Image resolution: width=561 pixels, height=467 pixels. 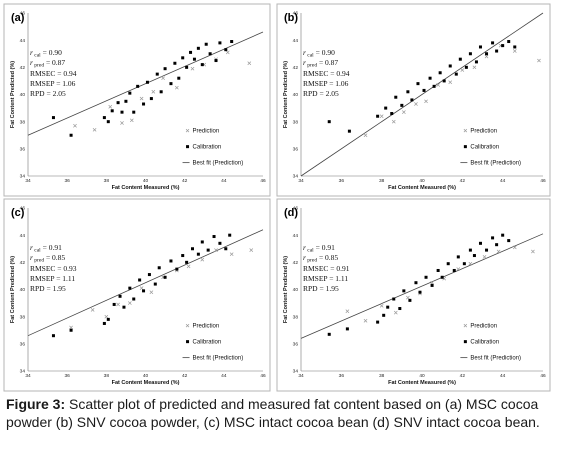 I want to click on legend-bestfit-label: Best fit (Prediction), so click(x=218, y=164).